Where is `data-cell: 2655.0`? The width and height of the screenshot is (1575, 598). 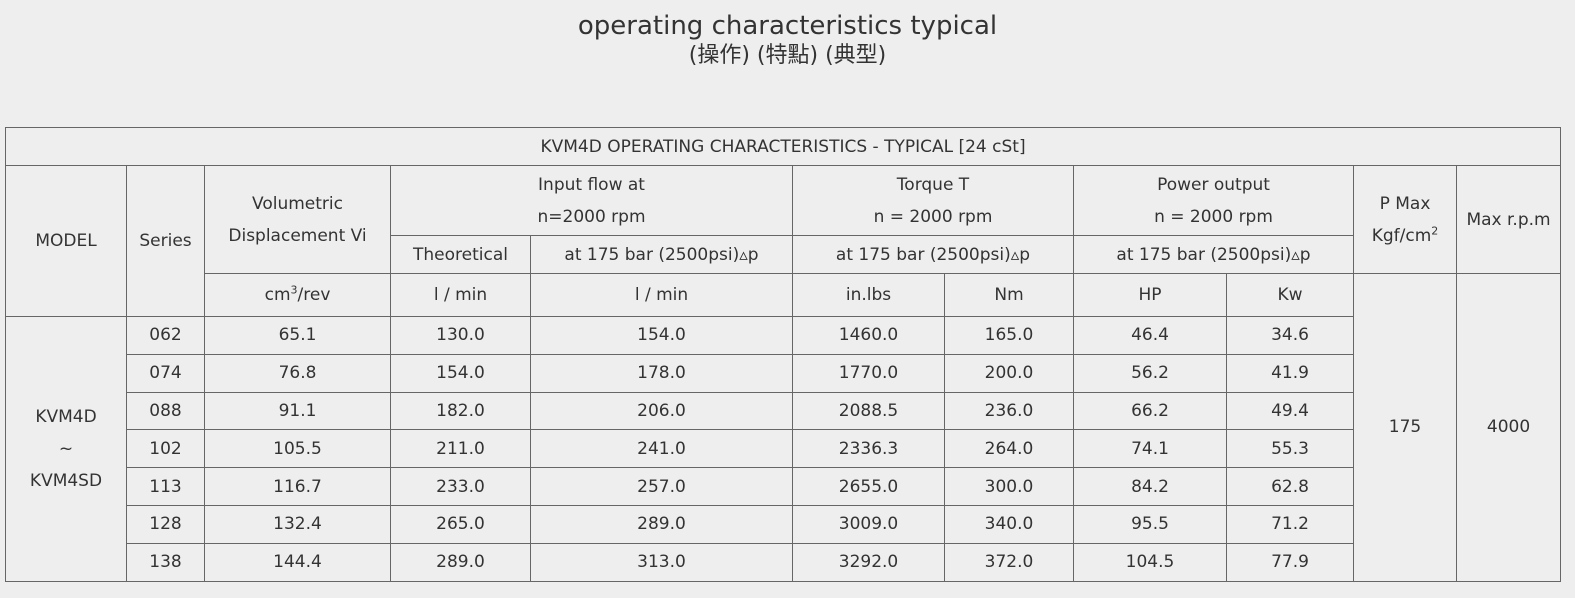 data-cell: 2655.0 is located at coordinates (868, 486).